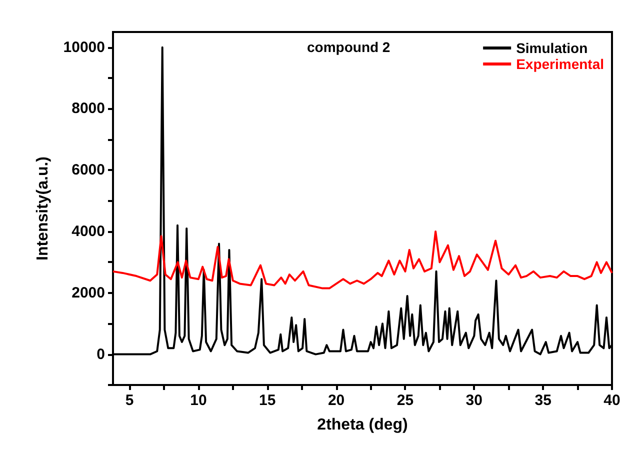  I want to click on y-tick-label: 6000, so click(88, 170).